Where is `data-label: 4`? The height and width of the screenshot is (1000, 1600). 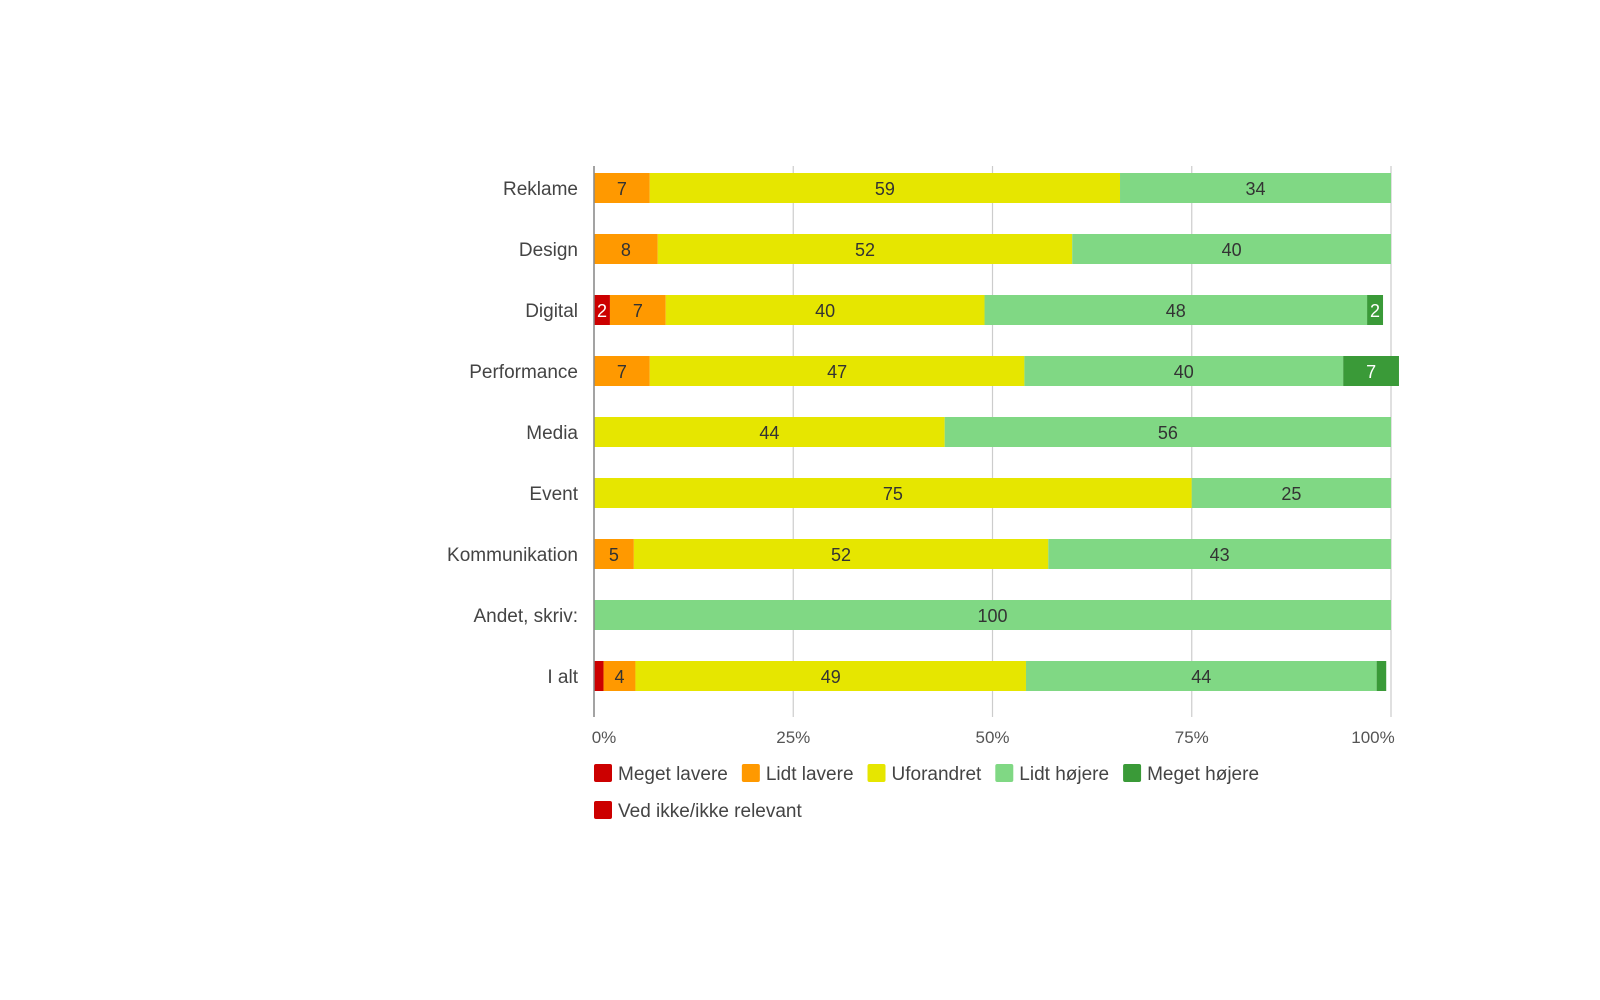 data-label: 4 is located at coordinates (619, 677).